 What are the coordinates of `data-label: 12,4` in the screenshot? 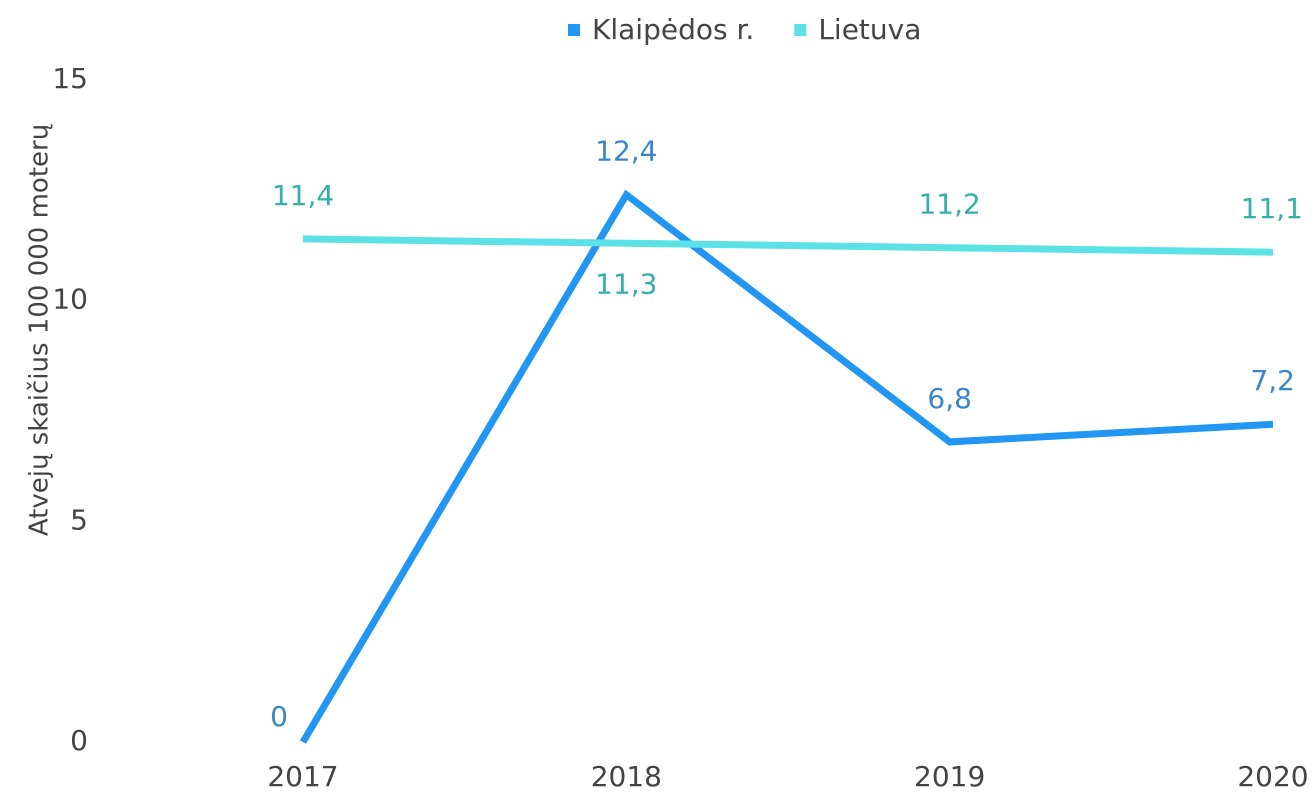 It's located at (626, 151).